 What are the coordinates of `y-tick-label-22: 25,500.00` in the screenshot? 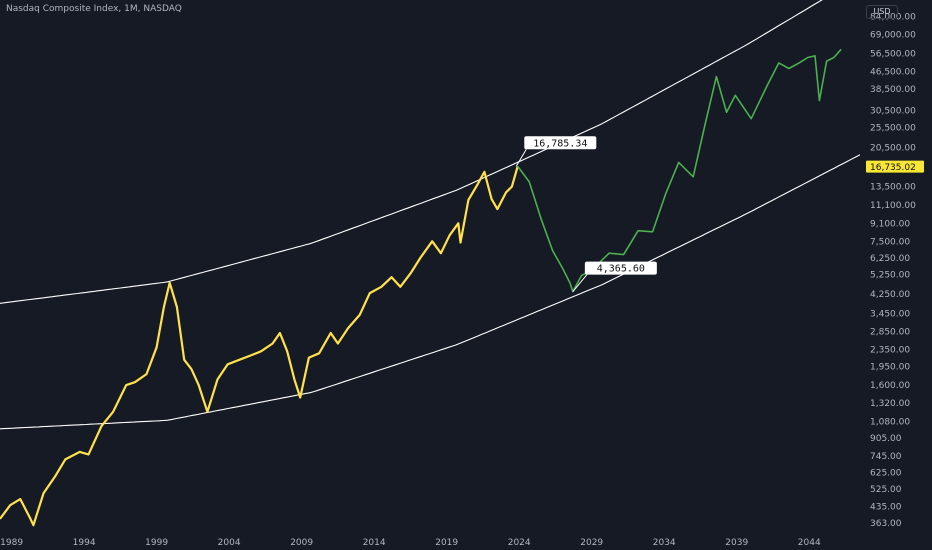 It's located at (893, 128).